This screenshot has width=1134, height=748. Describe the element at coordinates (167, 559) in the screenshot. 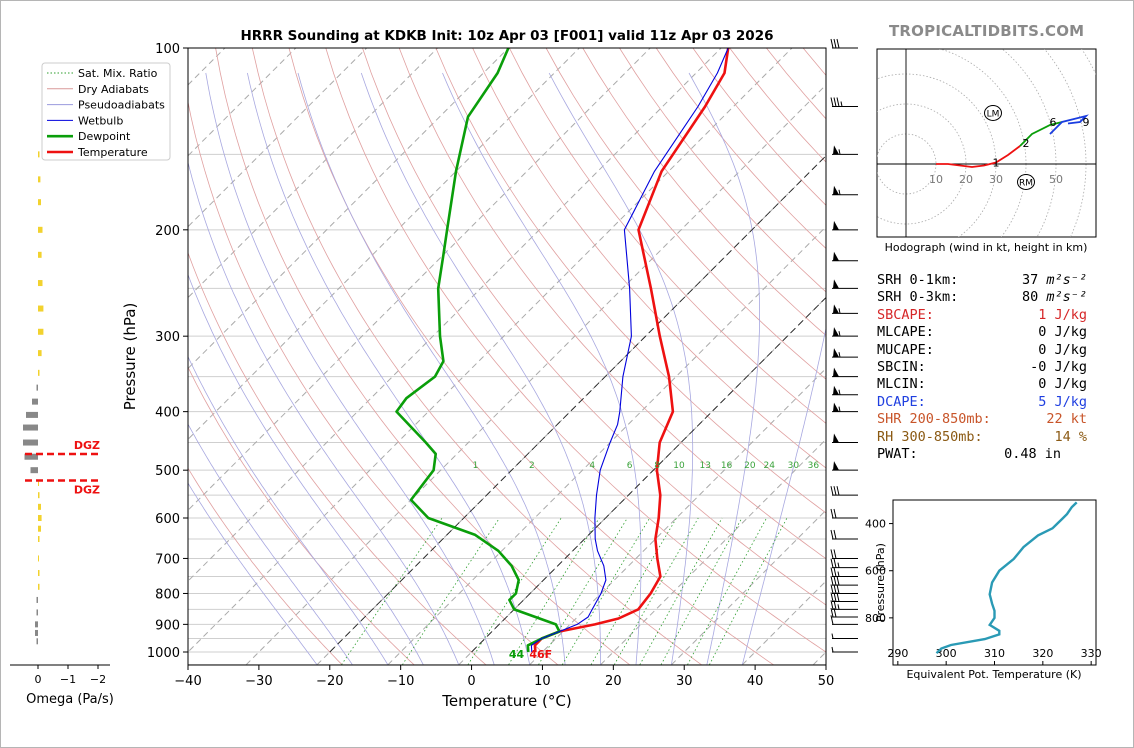

I see `y-tick-label: 700` at that location.